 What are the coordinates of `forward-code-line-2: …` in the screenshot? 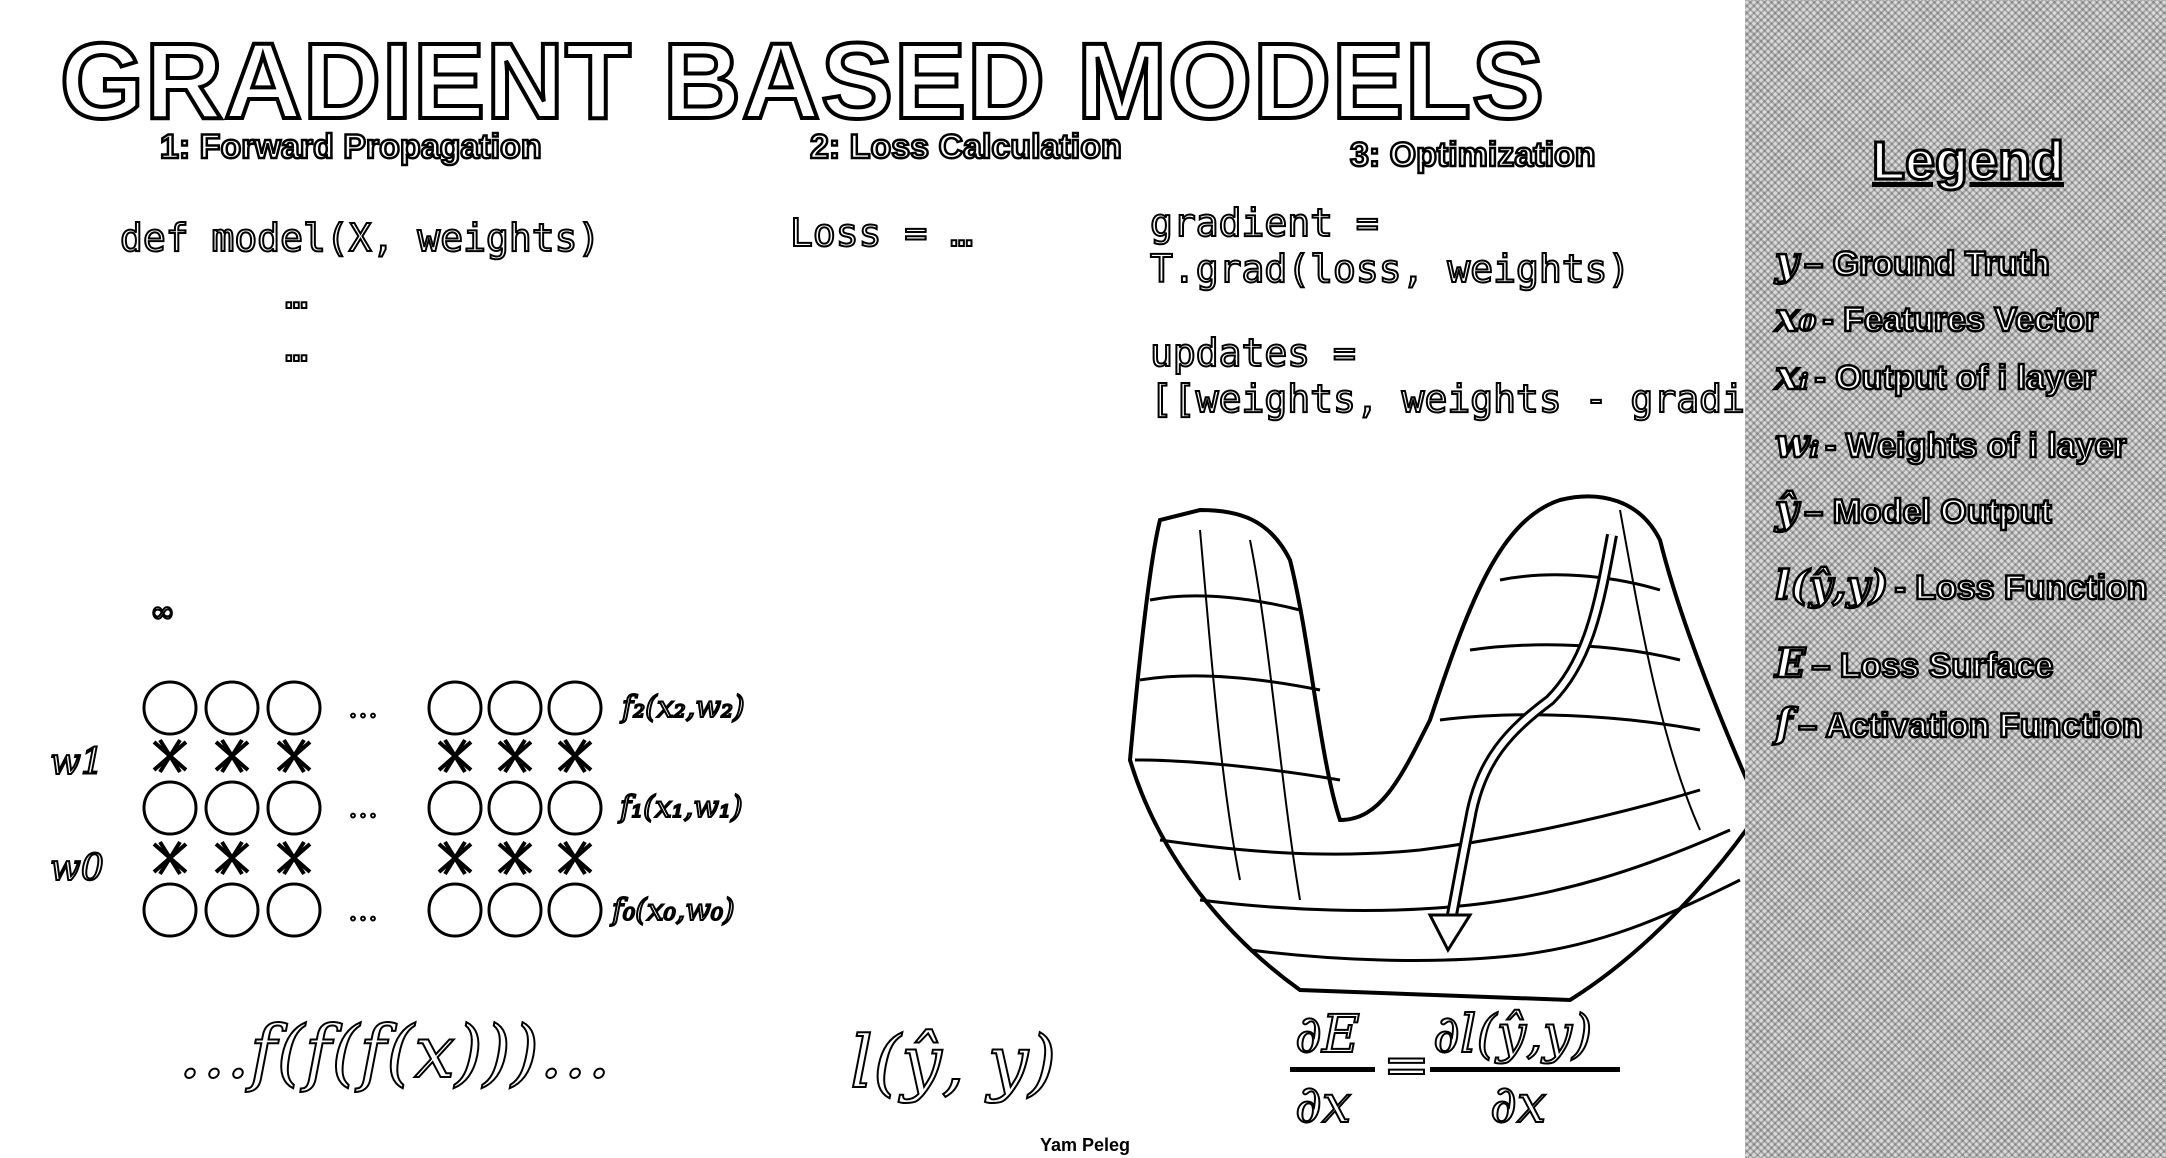 It's located at (296, 295).